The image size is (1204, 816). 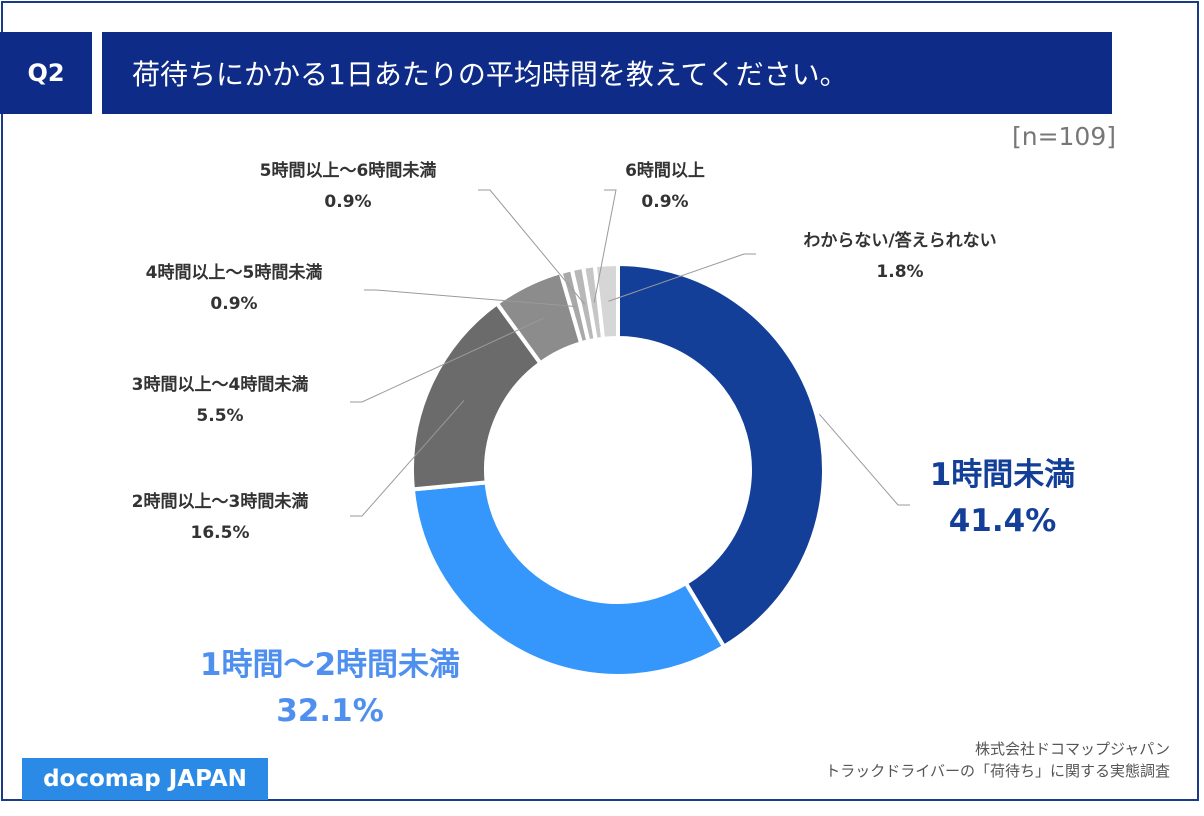 What do you see at coordinates (46, 73) in the screenshot?
I see `question-badge: Q2` at bounding box center [46, 73].